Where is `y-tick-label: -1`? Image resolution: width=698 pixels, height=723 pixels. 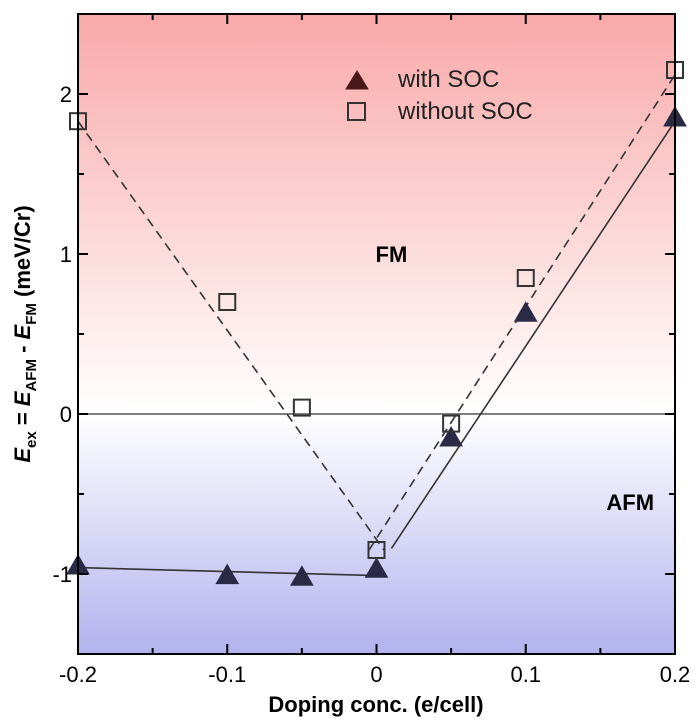 y-tick-label: -1 is located at coordinates (62, 574).